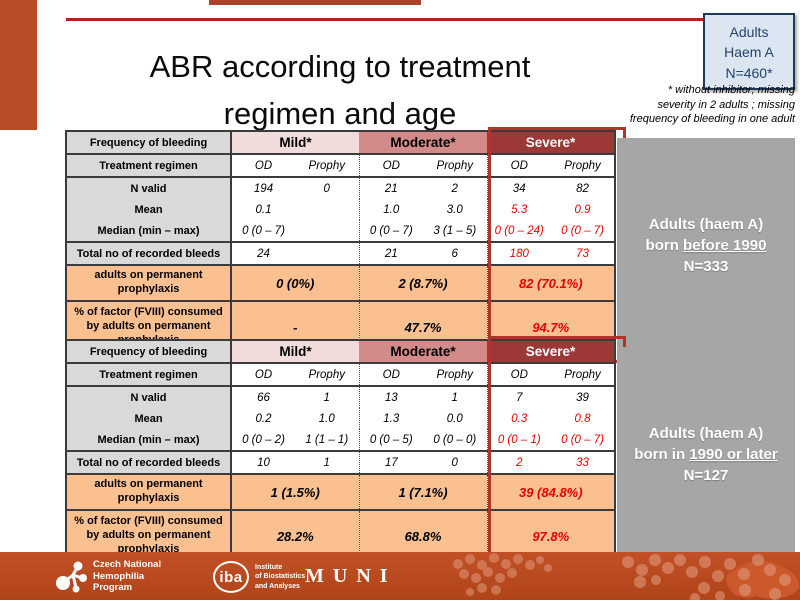 The width and height of the screenshot is (800, 600). I want to click on stat-value: 1 (1 – 1), so click(327, 440).